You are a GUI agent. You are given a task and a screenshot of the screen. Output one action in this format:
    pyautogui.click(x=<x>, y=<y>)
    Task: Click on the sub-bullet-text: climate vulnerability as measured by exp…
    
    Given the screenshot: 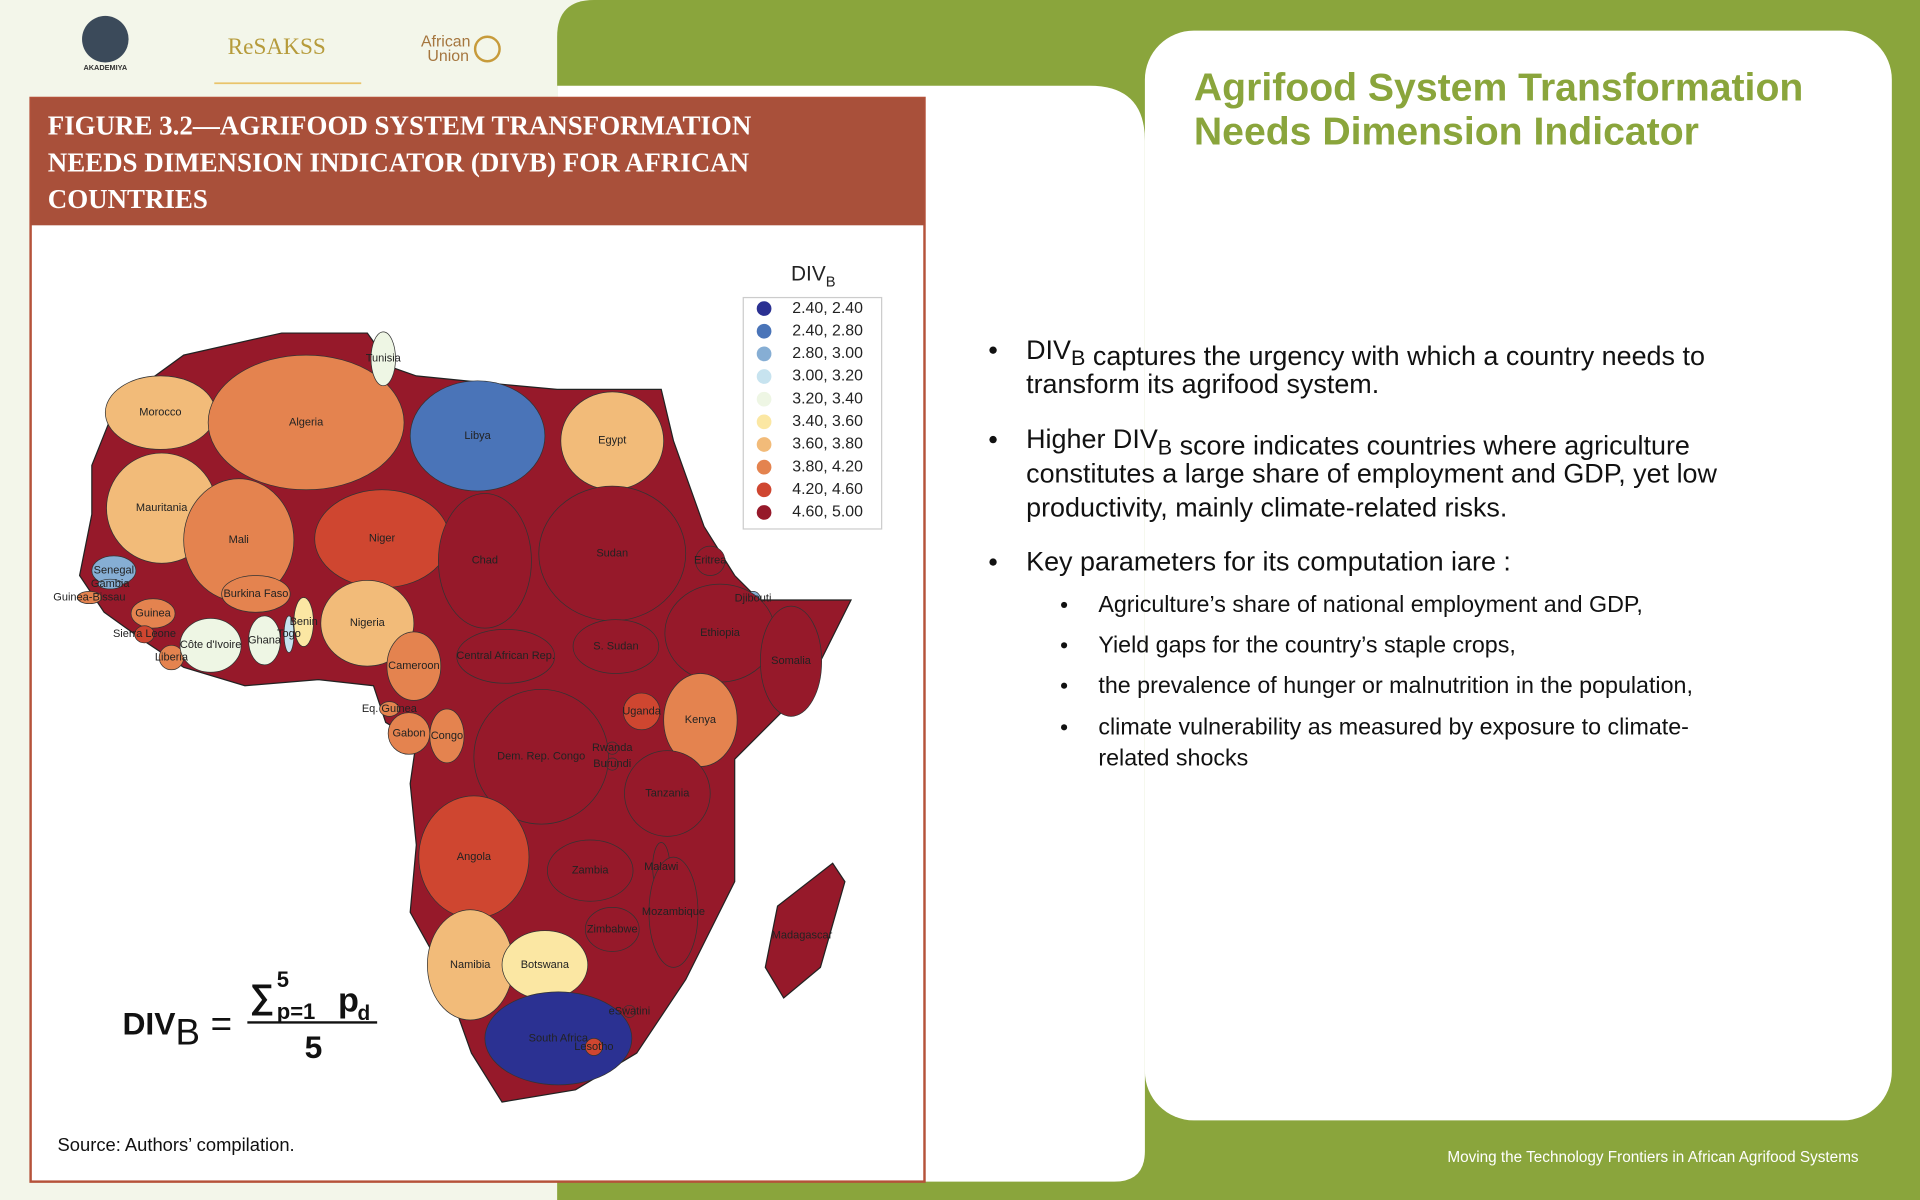 What is the action you would take?
    pyautogui.click(x=1393, y=727)
    